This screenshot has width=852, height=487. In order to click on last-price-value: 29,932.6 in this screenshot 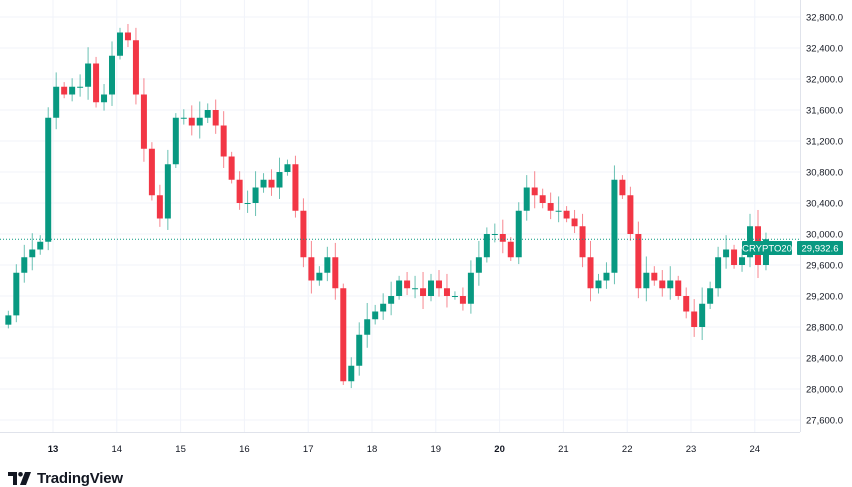, I will do `click(820, 249)`.